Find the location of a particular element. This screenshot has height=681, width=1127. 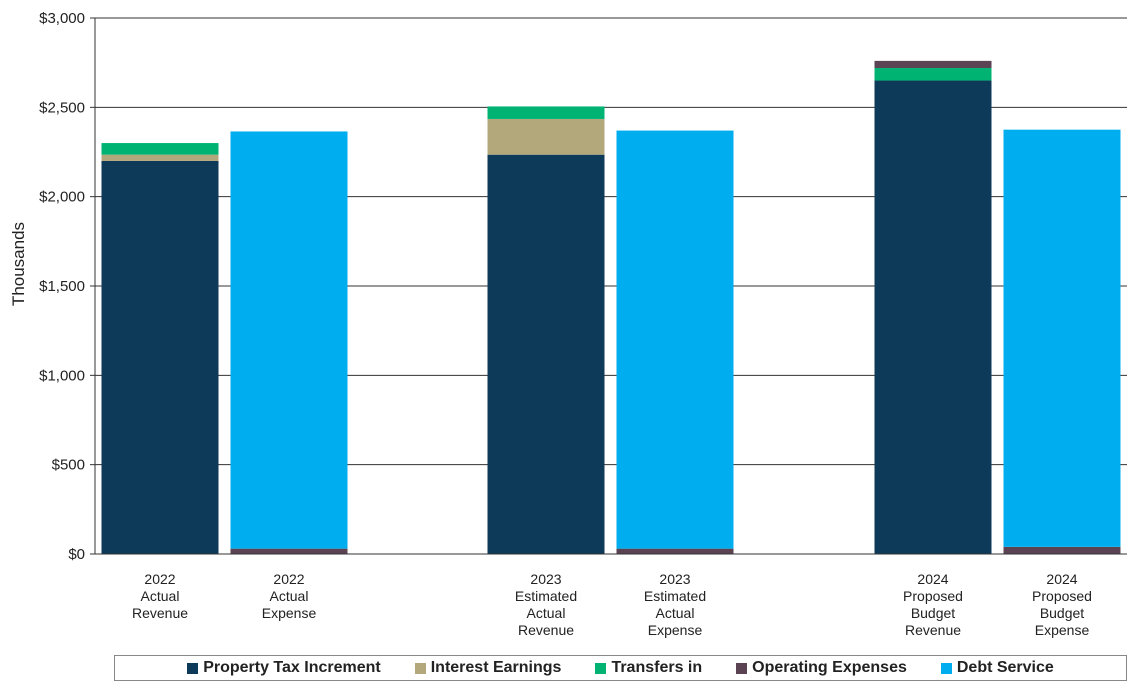

category-label: 2024 Proposed Budget Expense is located at coordinates (1062, 604).